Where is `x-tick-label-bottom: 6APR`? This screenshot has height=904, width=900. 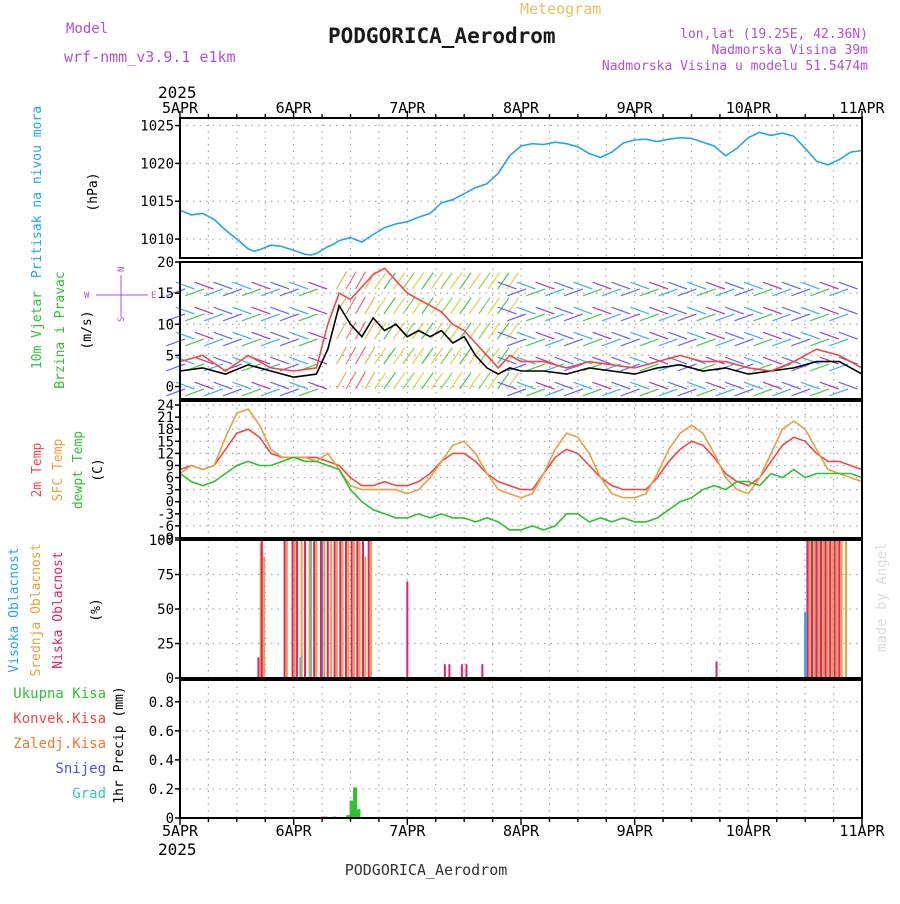 x-tick-label-bottom: 6APR is located at coordinates (294, 831).